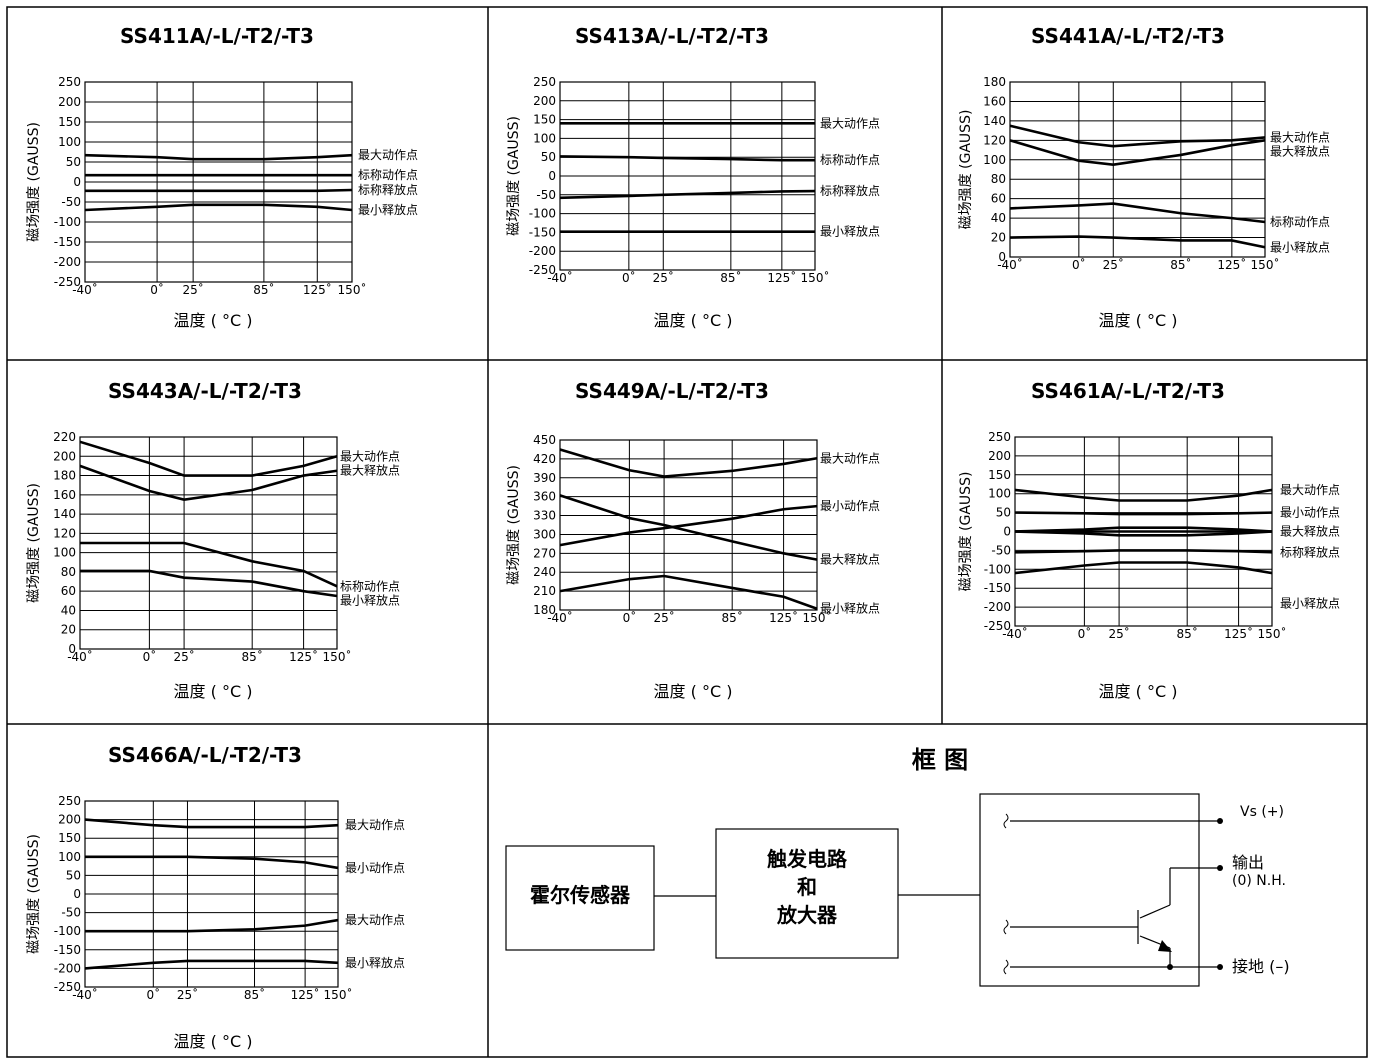 This screenshot has height=1062, width=1373. Describe the element at coordinates (64, 437) in the screenshot. I see `y-tick-label: 220` at that location.